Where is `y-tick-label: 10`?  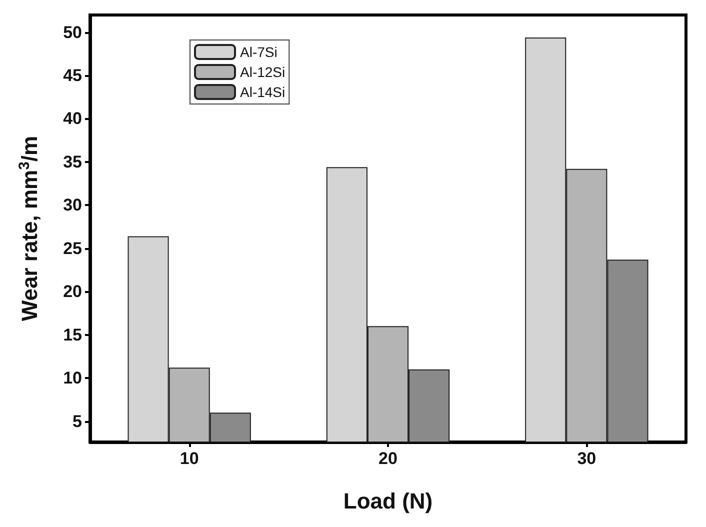 y-tick-label: 10 is located at coordinates (72, 378).